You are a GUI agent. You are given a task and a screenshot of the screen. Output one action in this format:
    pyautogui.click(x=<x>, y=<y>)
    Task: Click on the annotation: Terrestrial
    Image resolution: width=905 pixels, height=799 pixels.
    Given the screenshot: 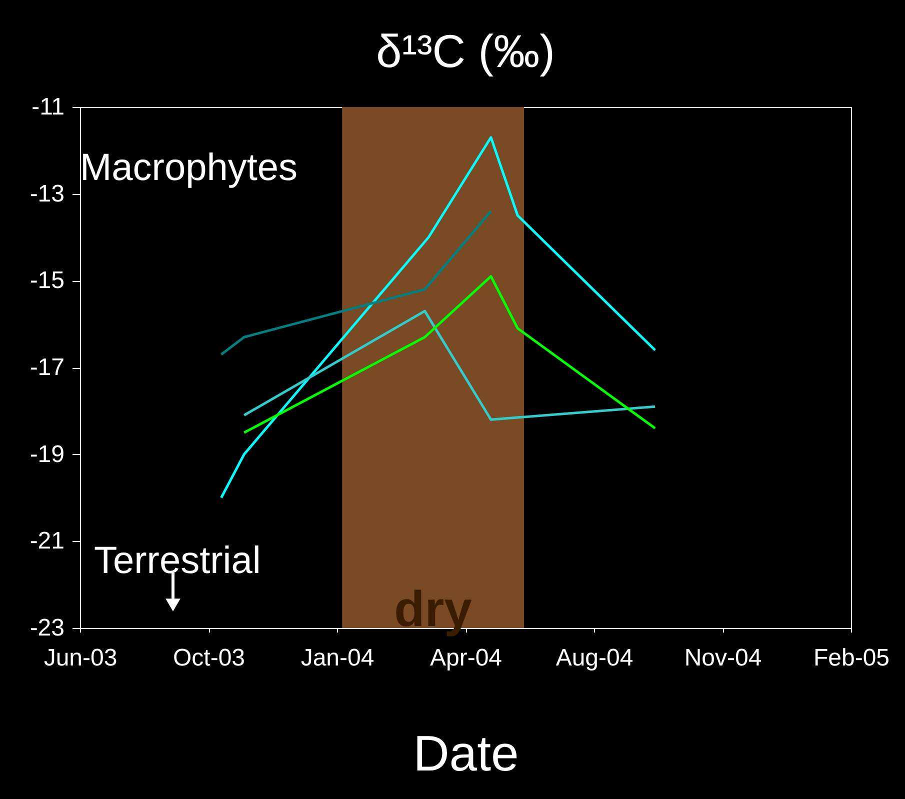 What is the action you would take?
    pyautogui.click(x=177, y=561)
    